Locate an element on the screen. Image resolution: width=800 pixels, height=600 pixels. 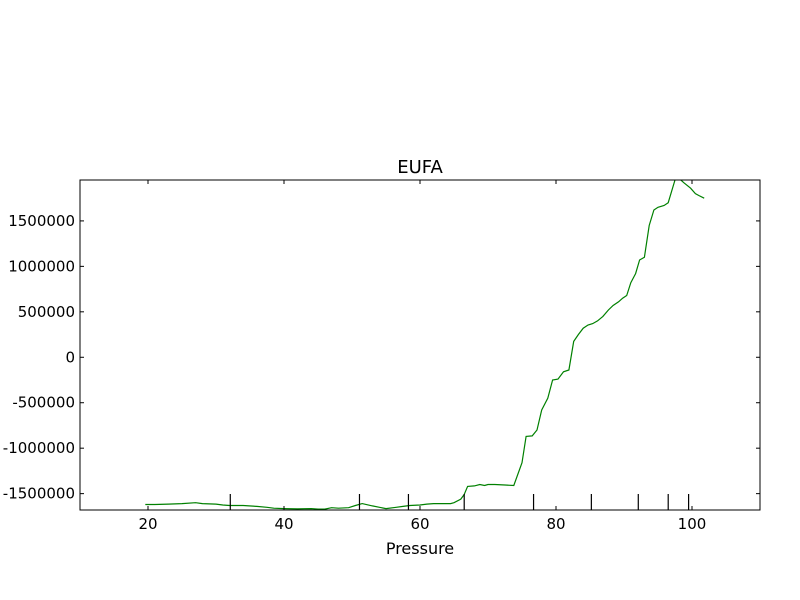
x-axis-label: Pressure is located at coordinates (420, 548).